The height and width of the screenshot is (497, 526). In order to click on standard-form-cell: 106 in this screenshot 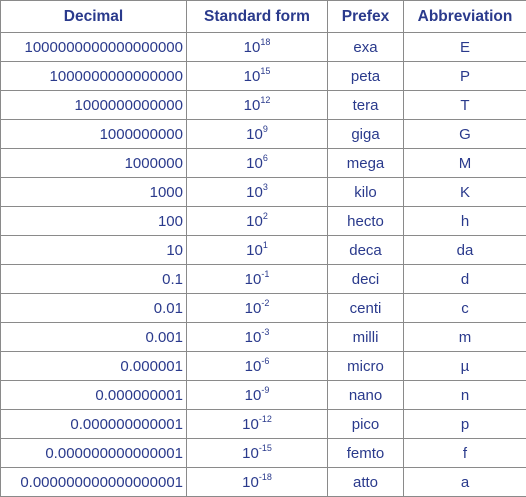, I will do `click(257, 163)`.